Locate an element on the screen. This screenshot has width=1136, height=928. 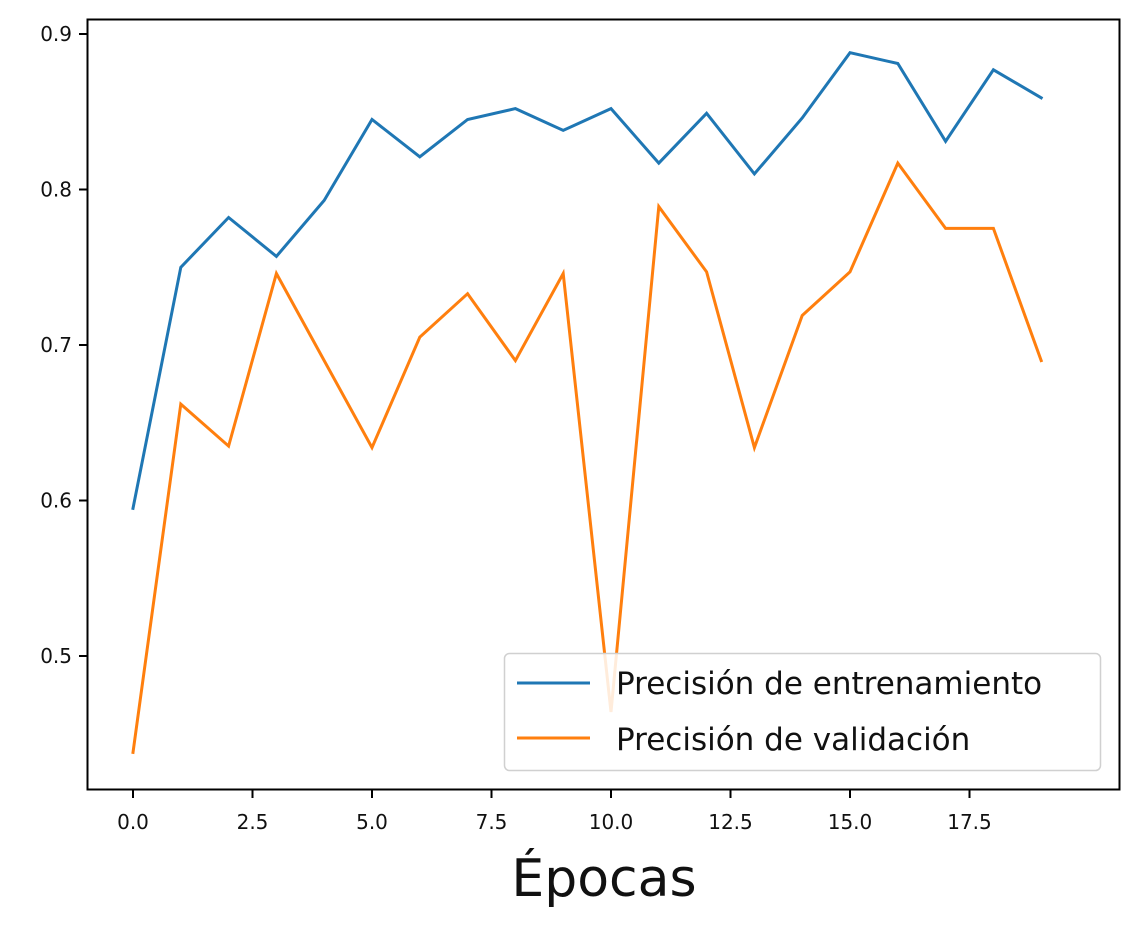
y-tick-label: 0.6 is located at coordinates (56, 501).